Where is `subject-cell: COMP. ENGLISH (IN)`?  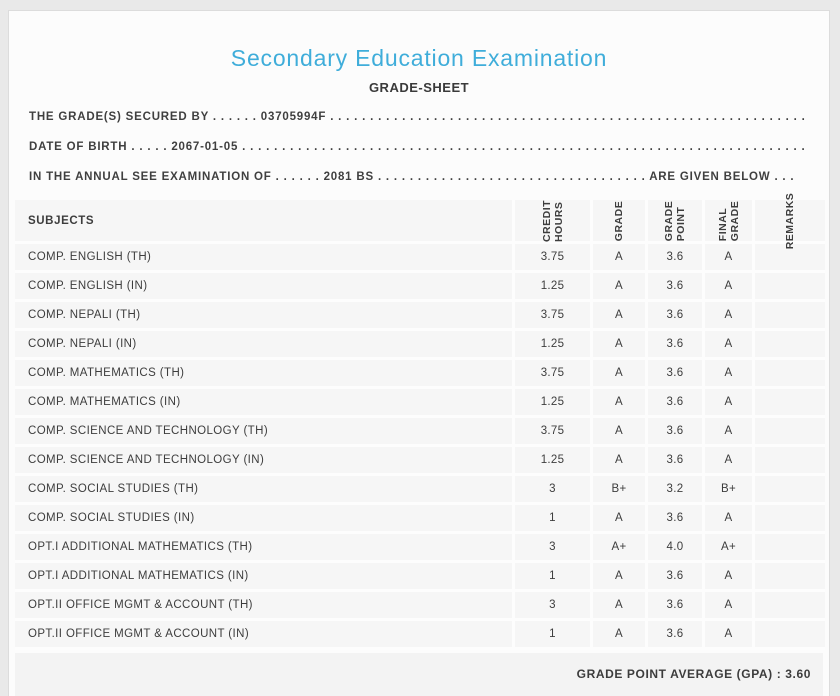 subject-cell: COMP. ENGLISH (IN) is located at coordinates (263, 287).